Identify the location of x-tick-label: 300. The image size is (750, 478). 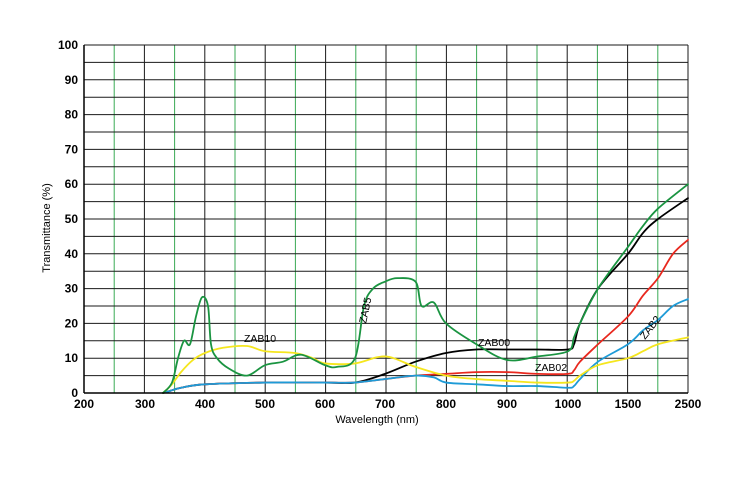
(145, 404).